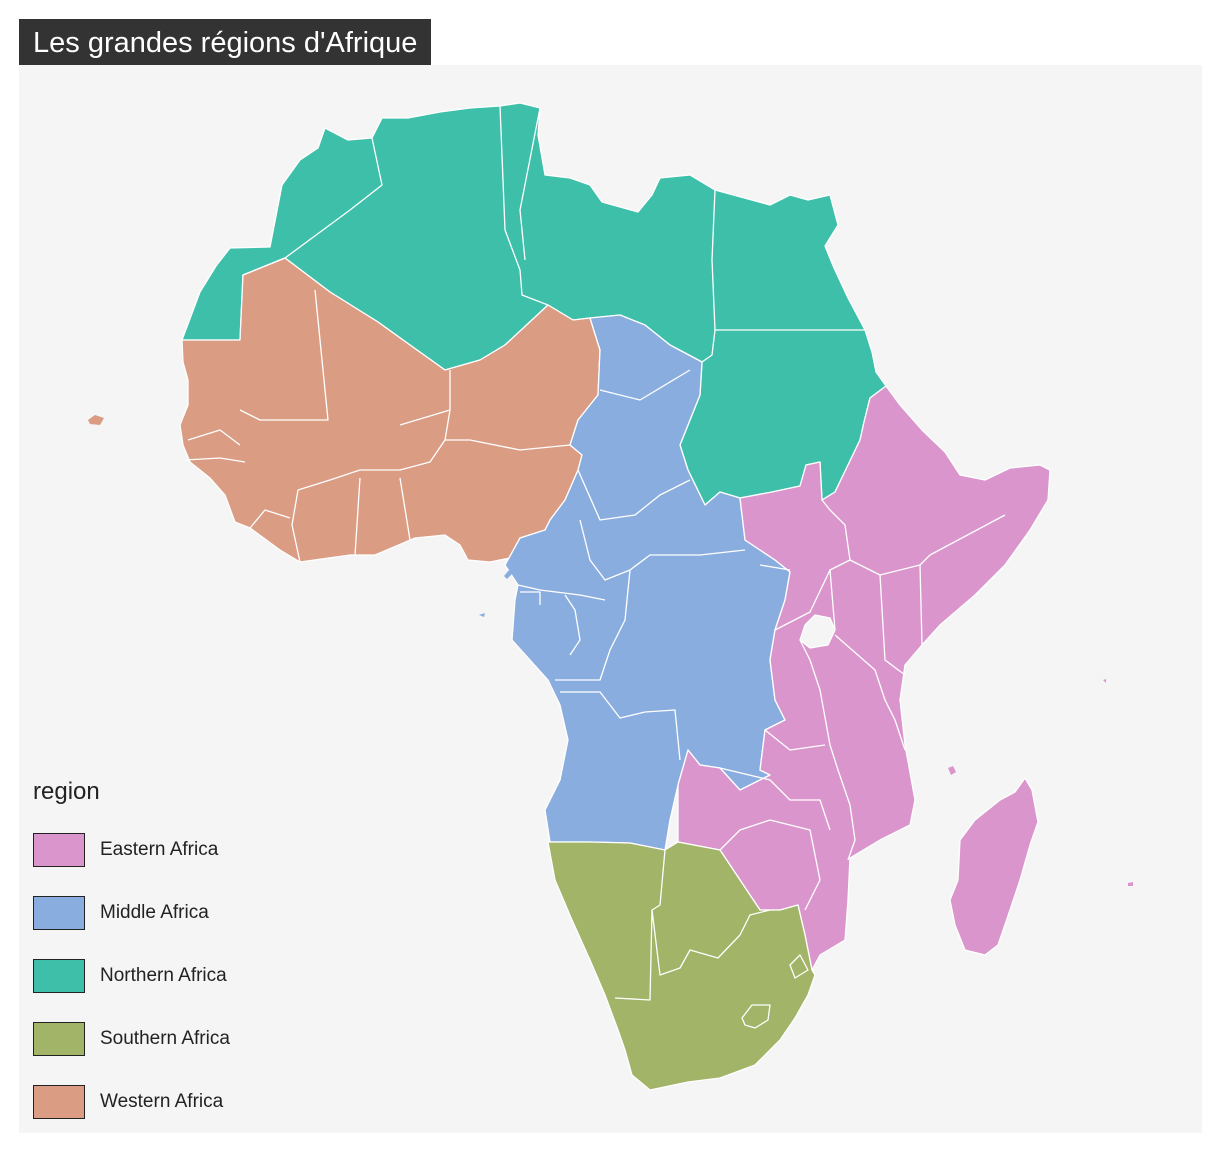 The height and width of the screenshot is (1152, 1221). Describe the element at coordinates (66, 791) in the screenshot. I see `legend-title: region` at that location.